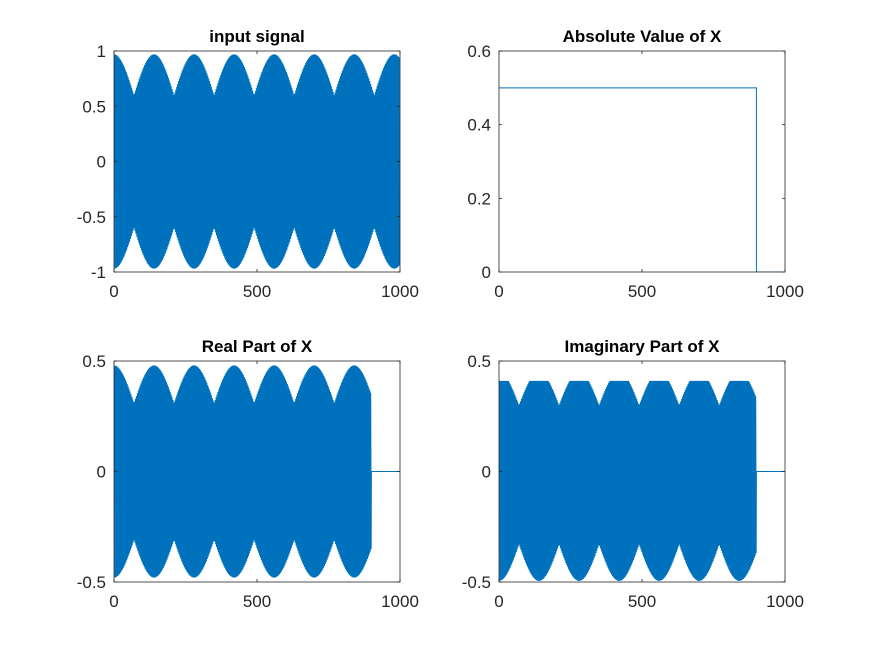  What do you see at coordinates (256, 36) in the screenshot?
I see `chart-title: input signal` at bounding box center [256, 36].